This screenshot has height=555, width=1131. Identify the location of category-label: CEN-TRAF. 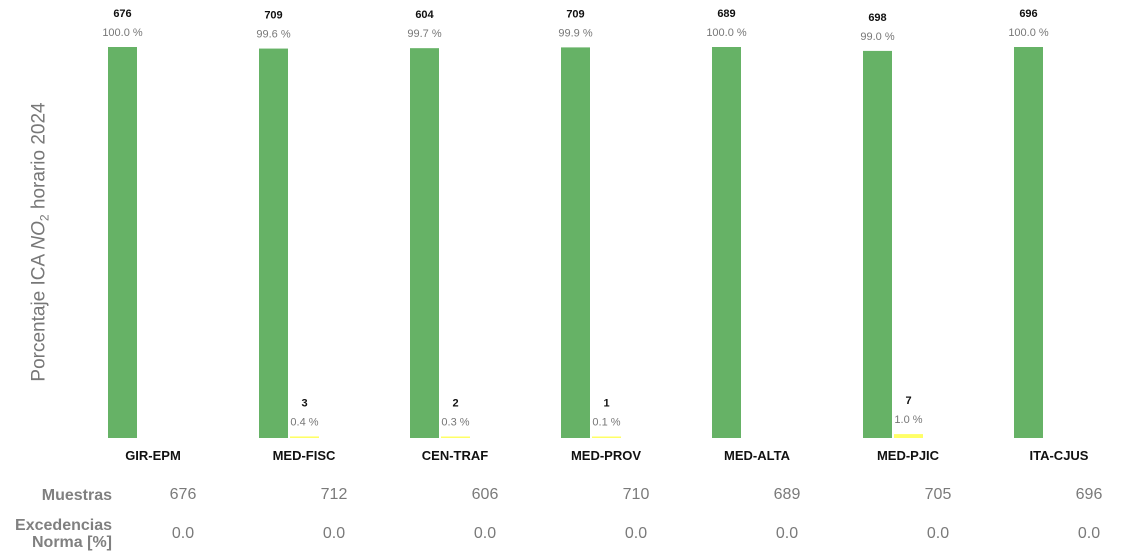
(455, 455).